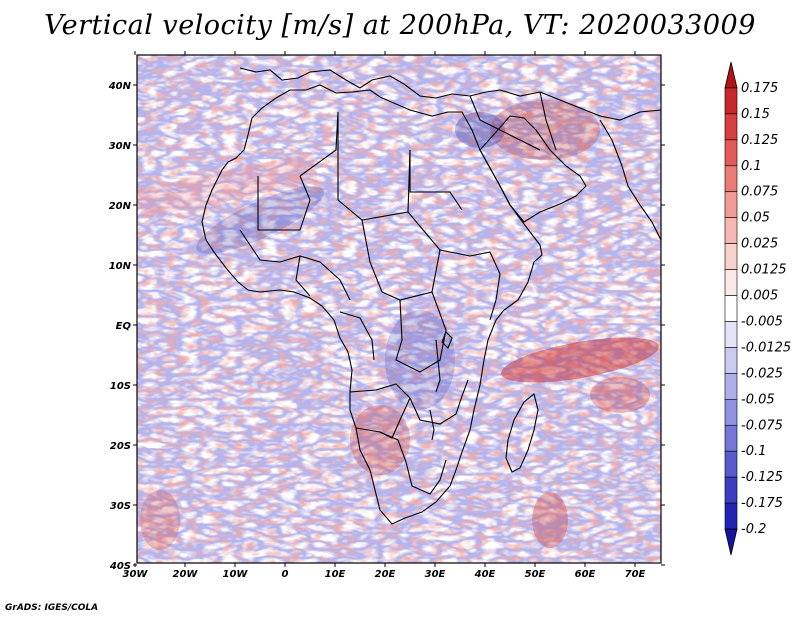 Image resolution: width=800 pixels, height=618 pixels. What do you see at coordinates (124, 326) in the screenshot?
I see `lat-label: EQ` at bounding box center [124, 326].